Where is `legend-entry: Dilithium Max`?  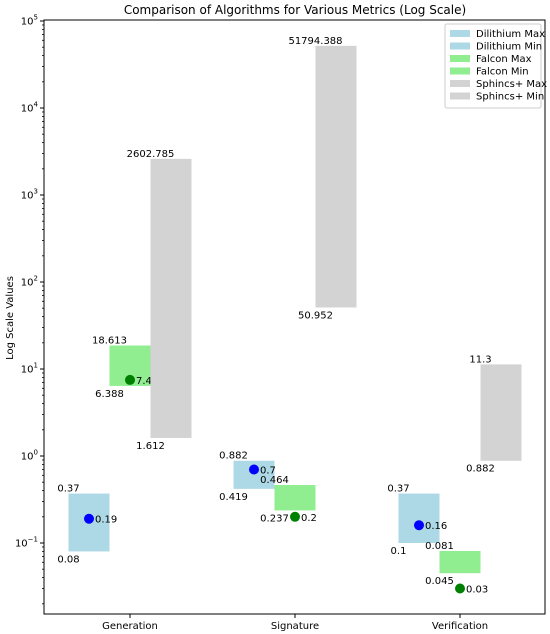 legend-entry: Dilithium Max is located at coordinates (510, 34).